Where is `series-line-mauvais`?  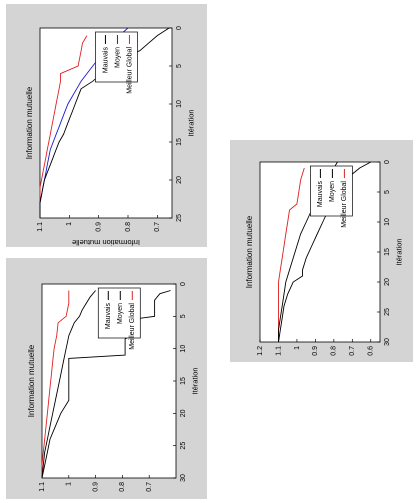 series-line-mauvais is located at coordinates (106, 384).